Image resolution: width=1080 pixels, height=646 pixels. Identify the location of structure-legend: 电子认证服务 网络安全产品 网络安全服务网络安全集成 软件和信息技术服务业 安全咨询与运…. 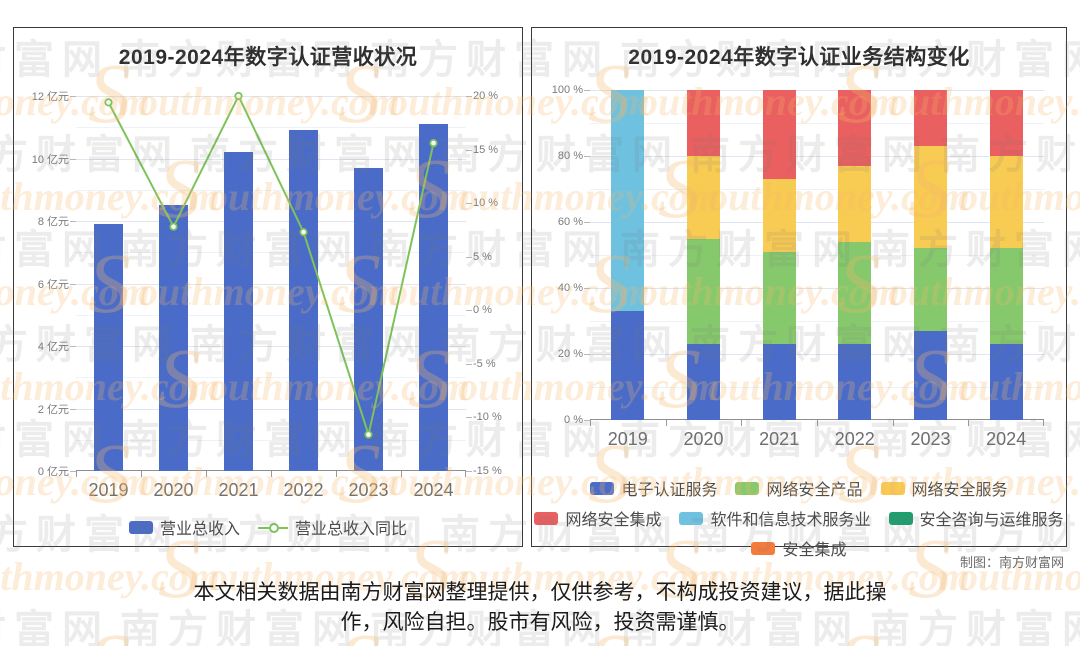
(799, 518).